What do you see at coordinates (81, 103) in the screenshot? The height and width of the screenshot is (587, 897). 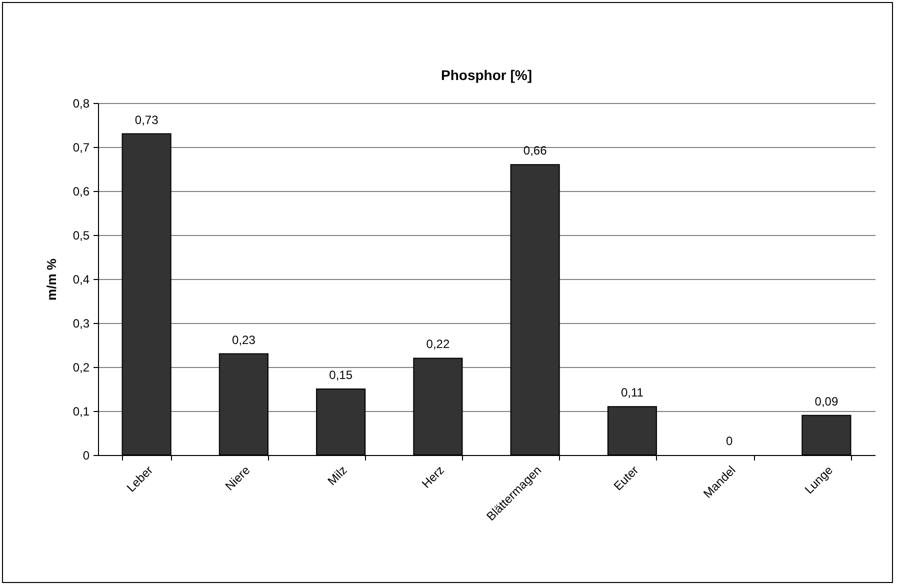 I see `y-tick-label: 0,8` at bounding box center [81, 103].